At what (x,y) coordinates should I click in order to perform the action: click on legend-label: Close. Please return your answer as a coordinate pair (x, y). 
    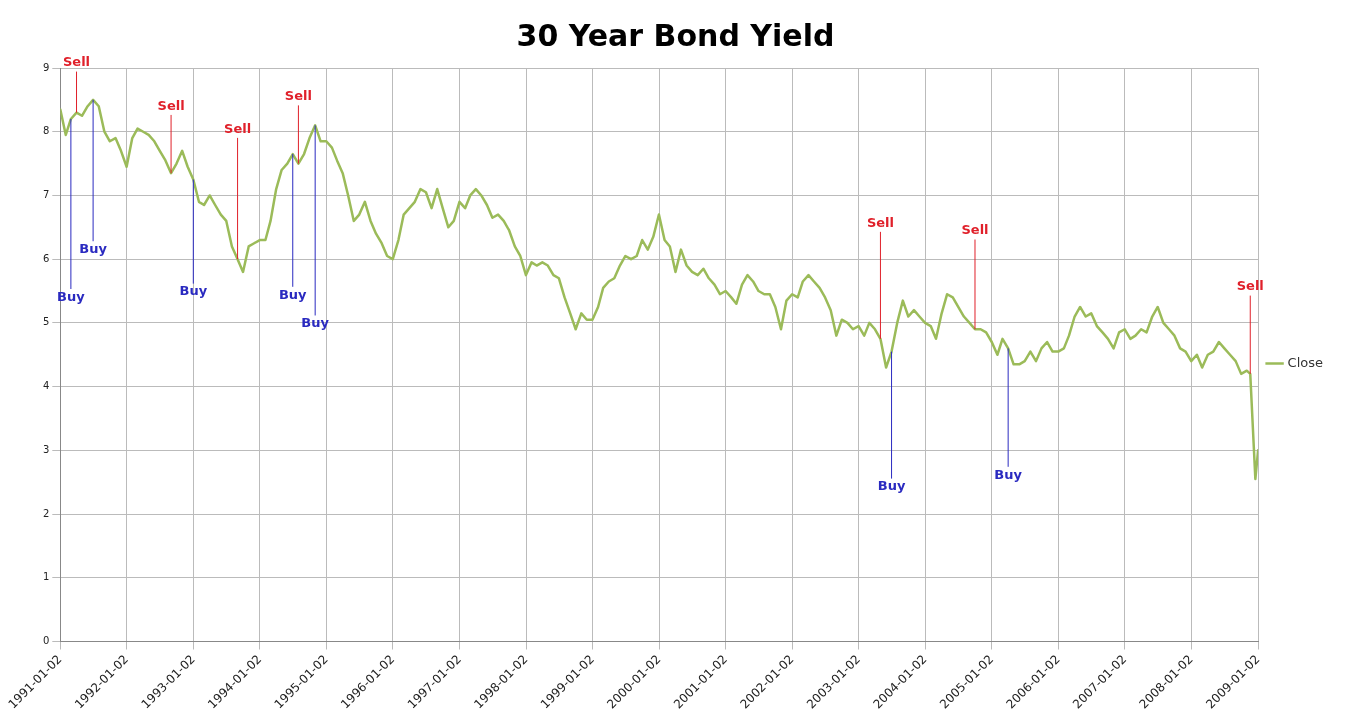
    Looking at the image, I should click on (1305, 362).